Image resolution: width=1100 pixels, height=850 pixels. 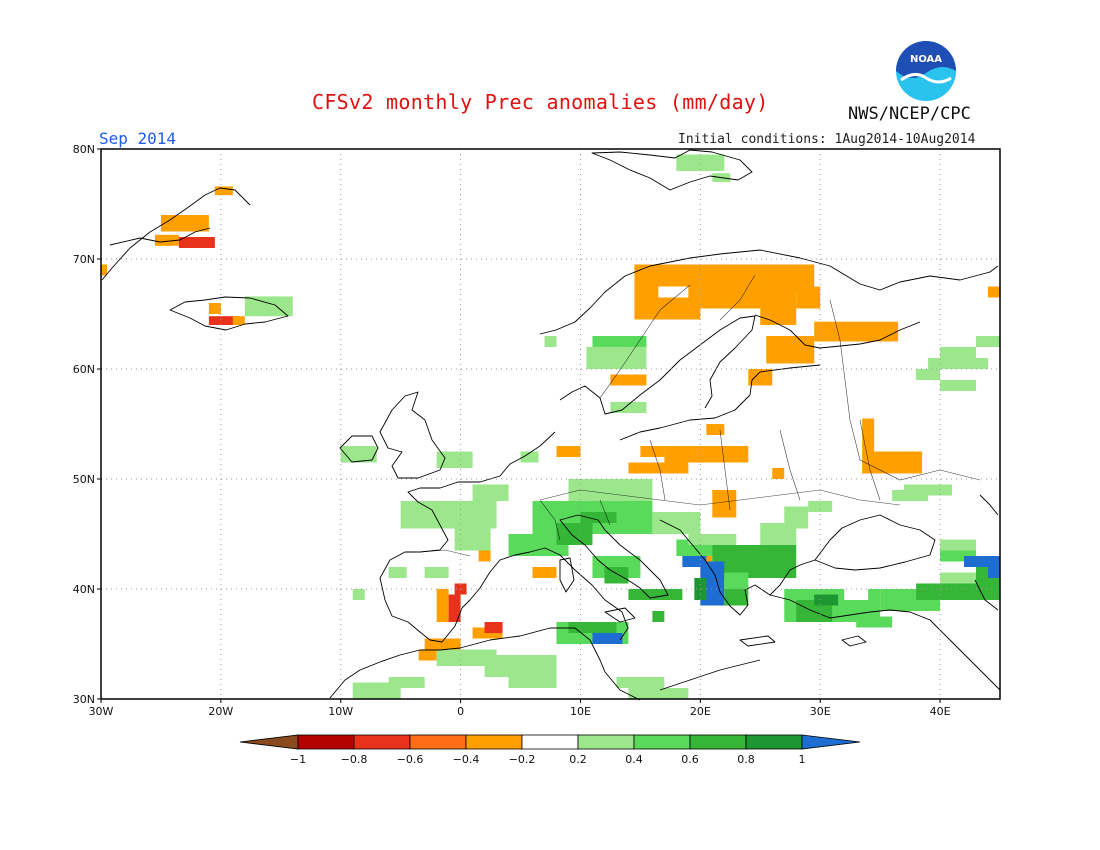 I want to click on coastline-finland, so click(x=837, y=331).